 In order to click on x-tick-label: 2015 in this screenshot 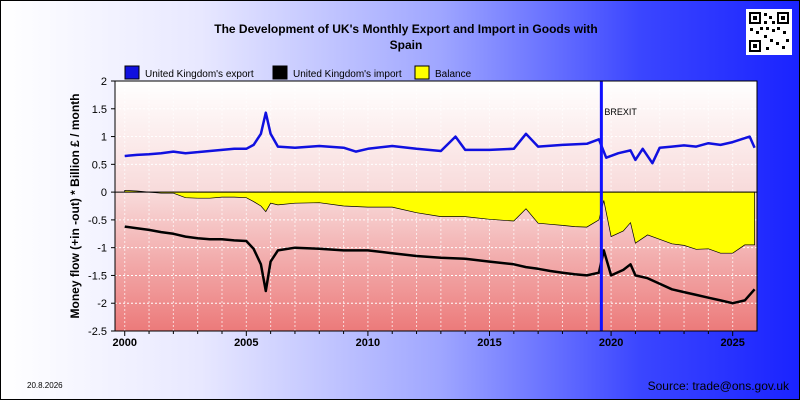, I will do `click(489, 343)`.